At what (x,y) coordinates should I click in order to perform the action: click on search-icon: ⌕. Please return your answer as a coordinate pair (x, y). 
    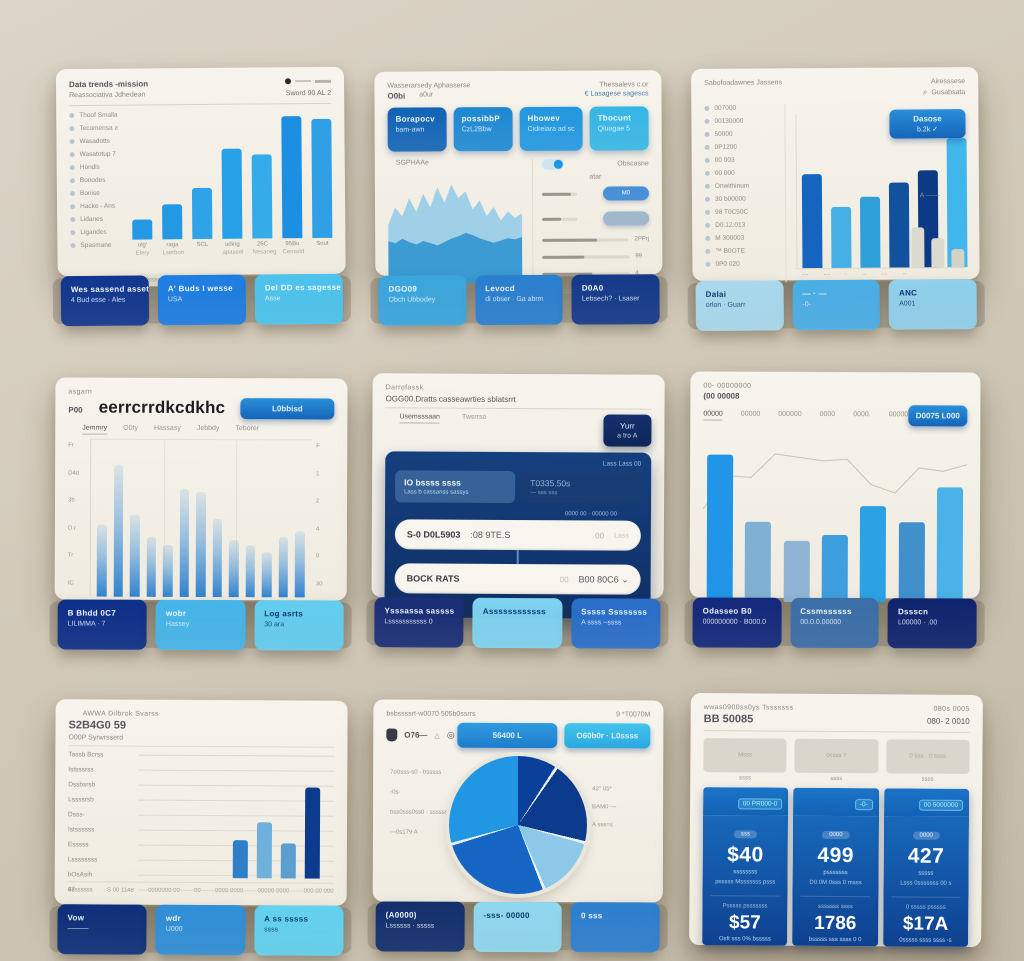
    Looking at the image, I should click on (925, 92).